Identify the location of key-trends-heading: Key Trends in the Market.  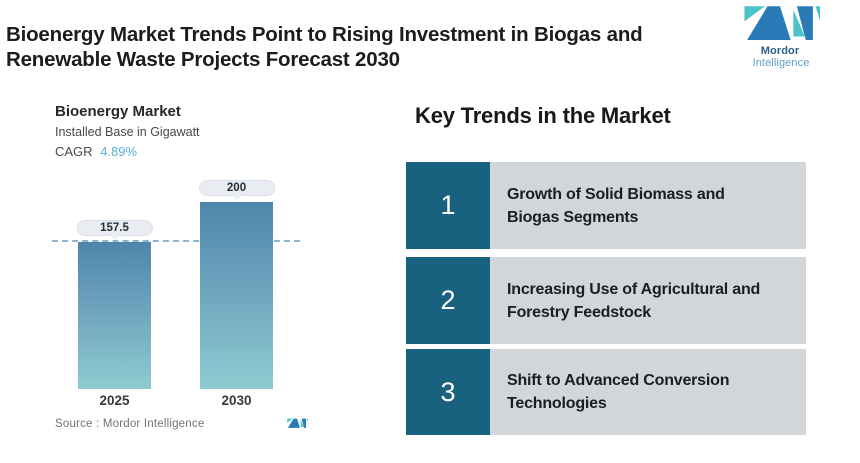
(543, 115).